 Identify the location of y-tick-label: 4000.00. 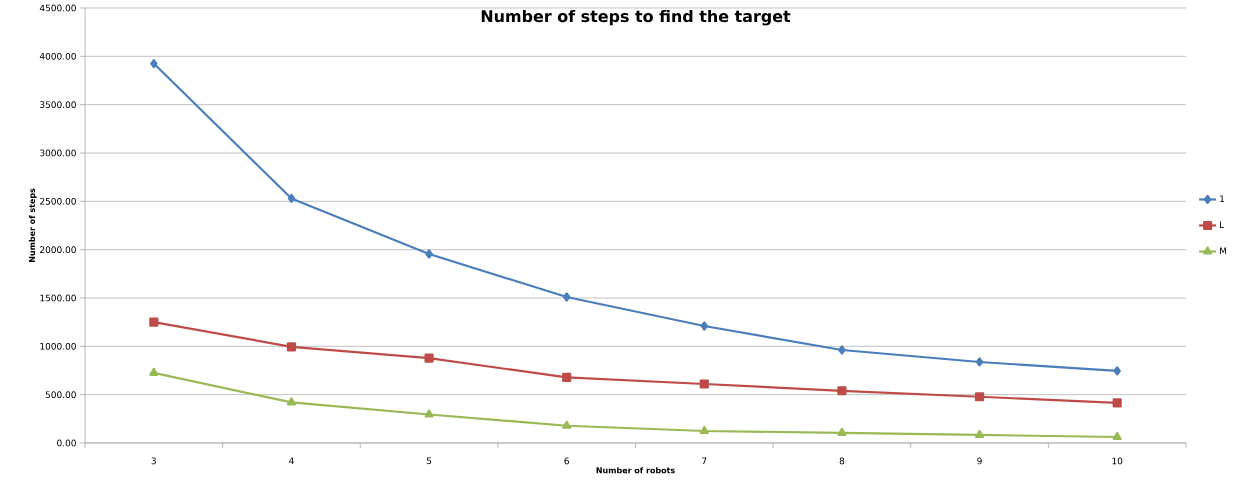
(57, 56).